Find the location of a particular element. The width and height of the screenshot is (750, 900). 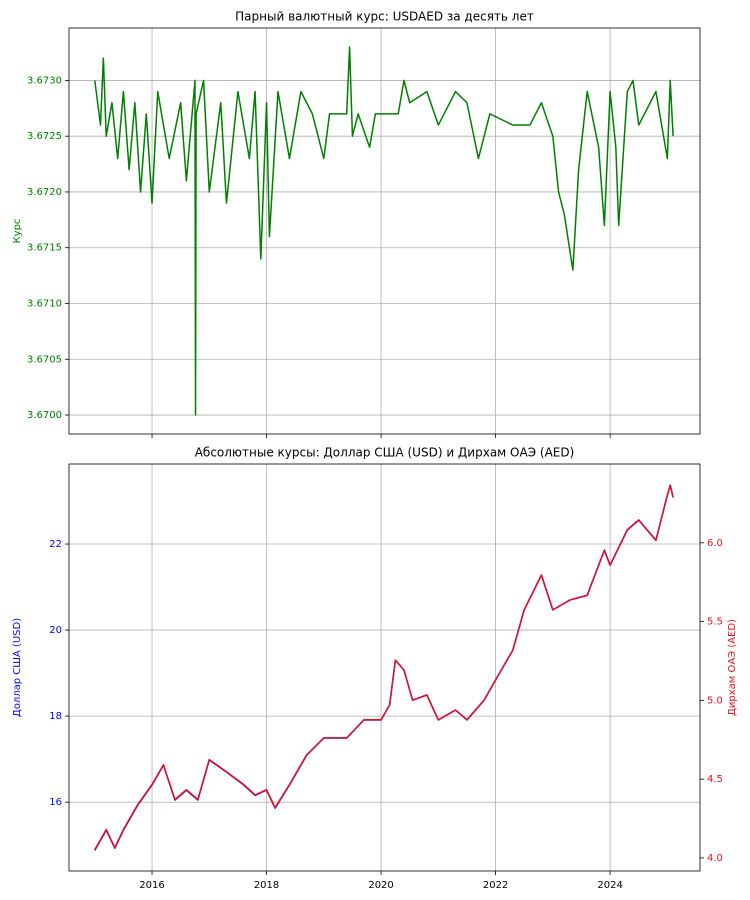

y-axis-label: Курс is located at coordinates (17, 231).